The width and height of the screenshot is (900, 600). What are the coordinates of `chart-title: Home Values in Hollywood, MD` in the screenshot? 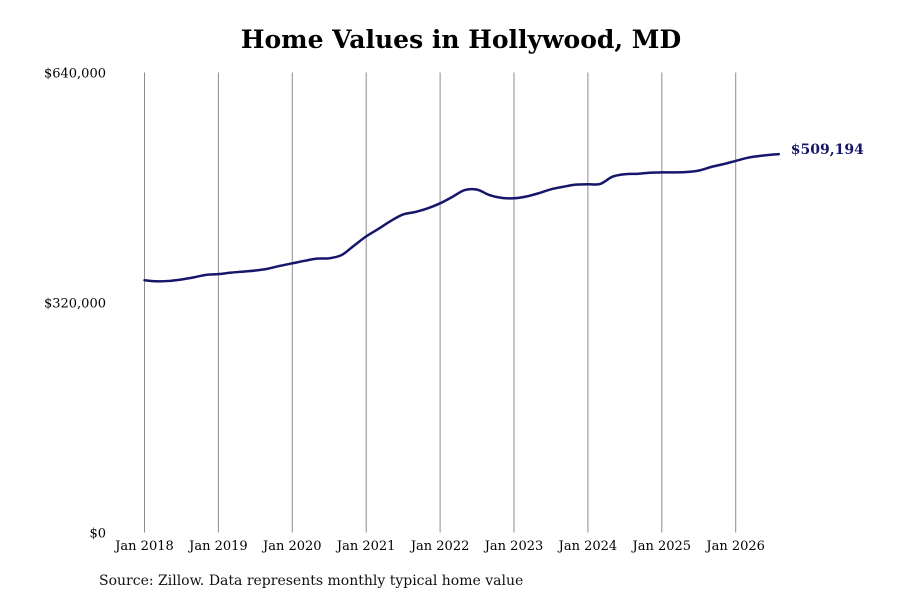 It's located at (461, 39).